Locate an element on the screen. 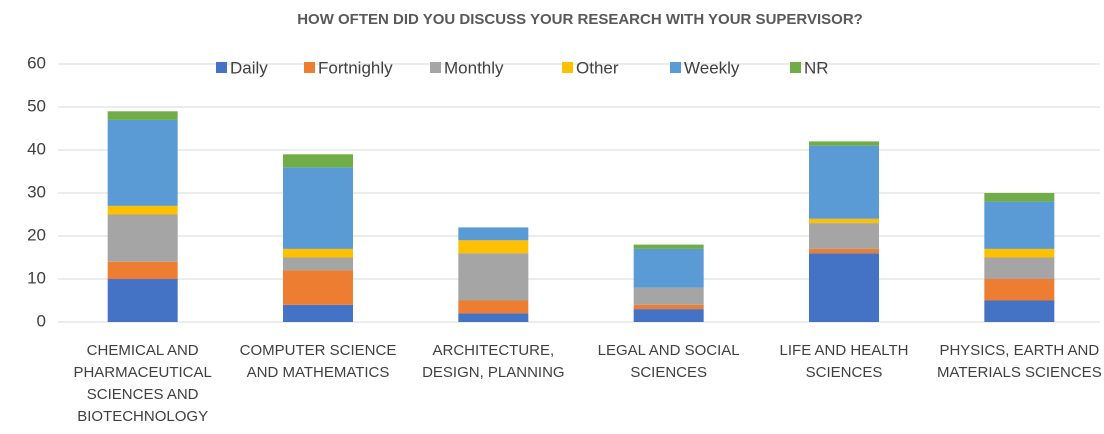 The width and height of the screenshot is (1104, 434). x-tick-label: ARCHITECTURE, DESIGN, PLANNING is located at coordinates (493, 361).